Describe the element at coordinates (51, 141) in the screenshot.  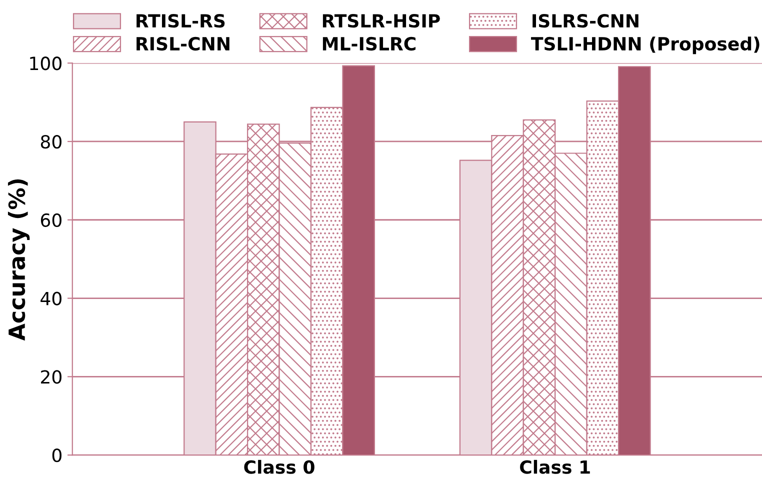
I see `y-tick-label: 80` at that location.